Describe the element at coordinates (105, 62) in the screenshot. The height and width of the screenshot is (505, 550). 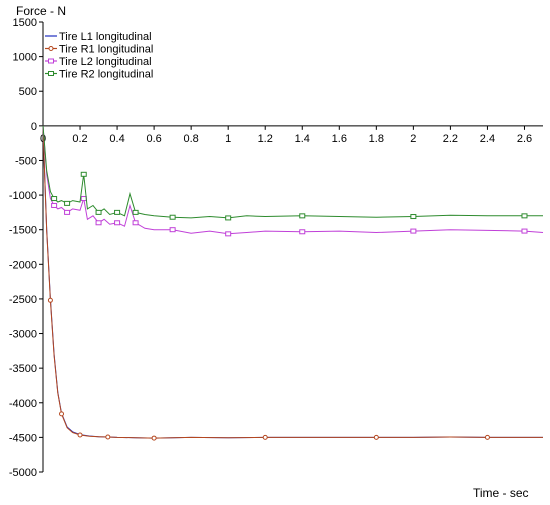
I see `legend-label: Tire L2 longitudinal` at that location.